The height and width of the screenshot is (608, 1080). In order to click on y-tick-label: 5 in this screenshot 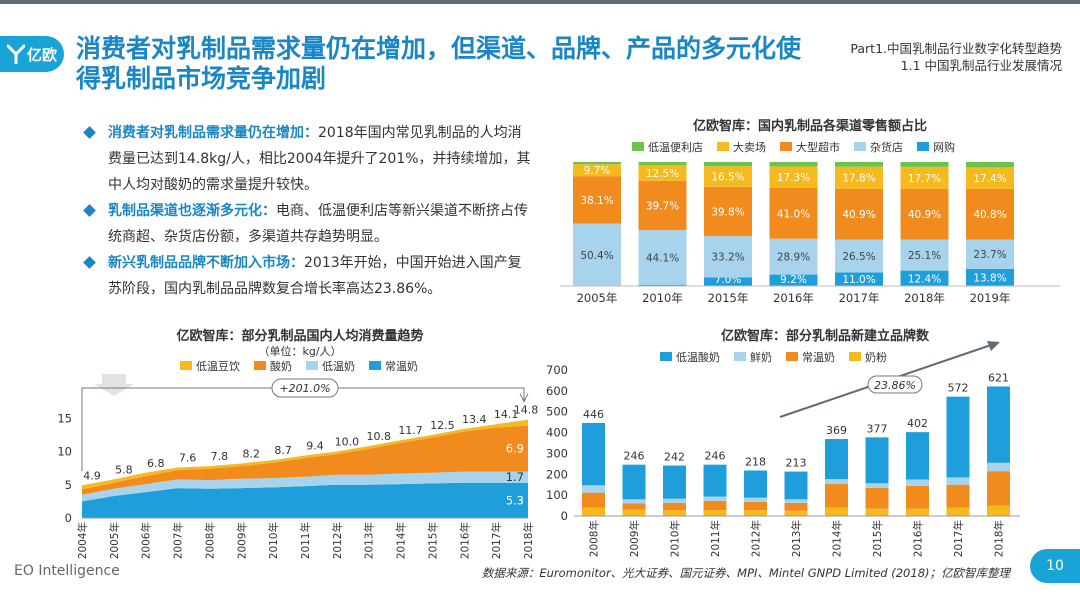, I will do `click(68, 485)`.